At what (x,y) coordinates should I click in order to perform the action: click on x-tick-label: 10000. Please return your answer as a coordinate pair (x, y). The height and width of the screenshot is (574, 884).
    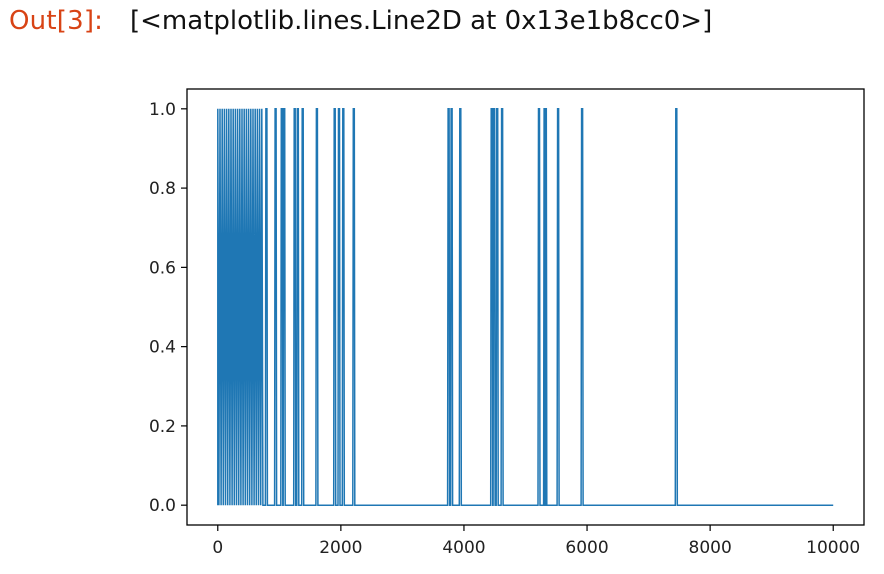
    Looking at the image, I should click on (833, 548).